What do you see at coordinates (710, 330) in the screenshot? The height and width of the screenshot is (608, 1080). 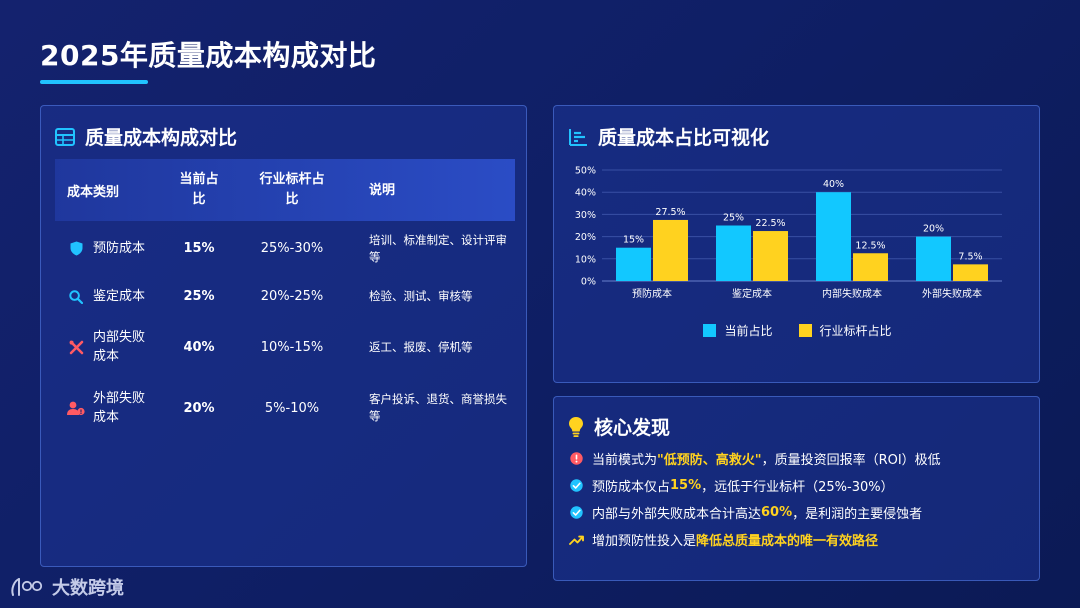 I see `legend-swatch-current` at bounding box center [710, 330].